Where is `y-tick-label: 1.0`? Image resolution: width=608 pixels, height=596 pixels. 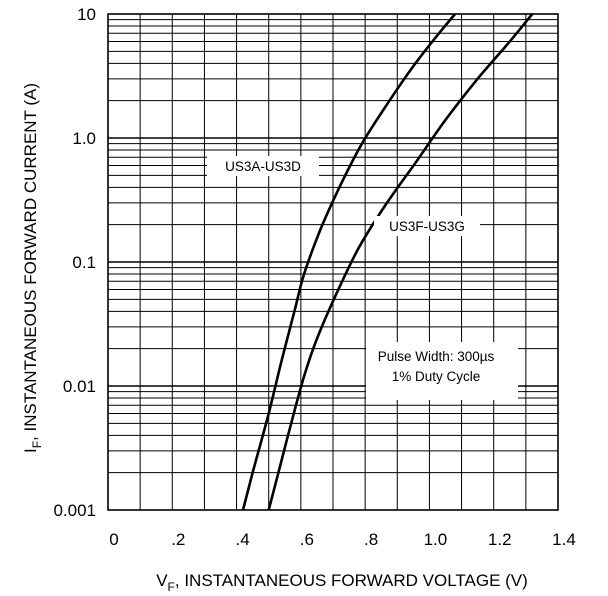
y-tick-label: 1.0 is located at coordinates (84, 138).